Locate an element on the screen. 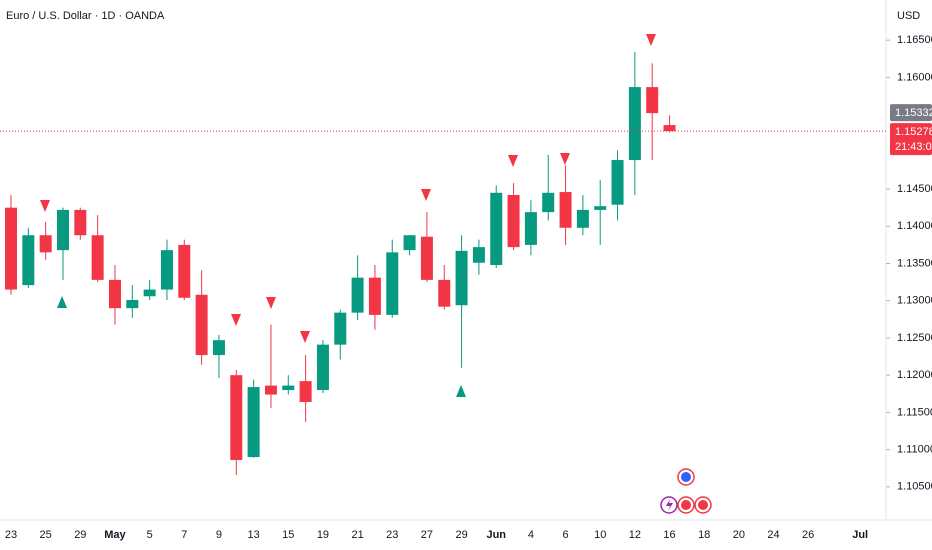 This screenshot has height=550, width=932. y-tick-label: 1.12500 is located at coordinates (914, 338).